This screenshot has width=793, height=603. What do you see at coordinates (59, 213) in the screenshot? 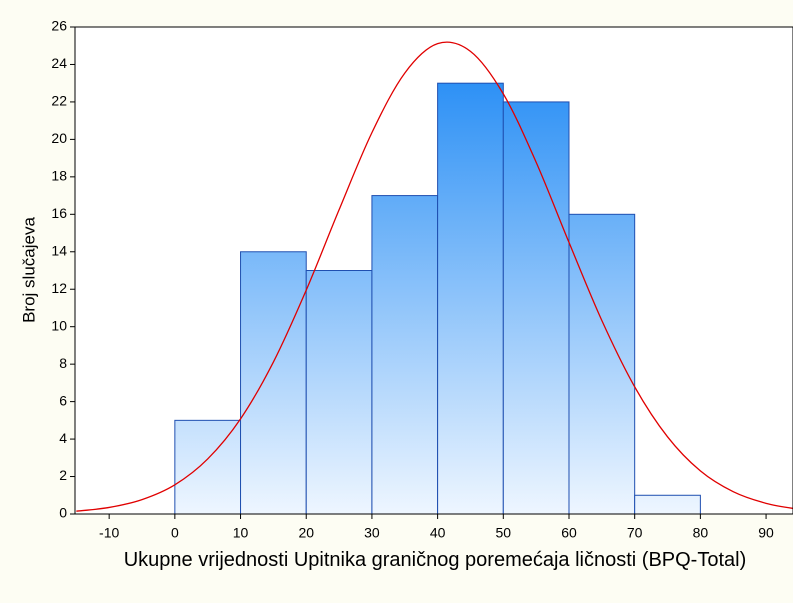
I see `y-tick-label: 16` at bounding box center [59, 213].